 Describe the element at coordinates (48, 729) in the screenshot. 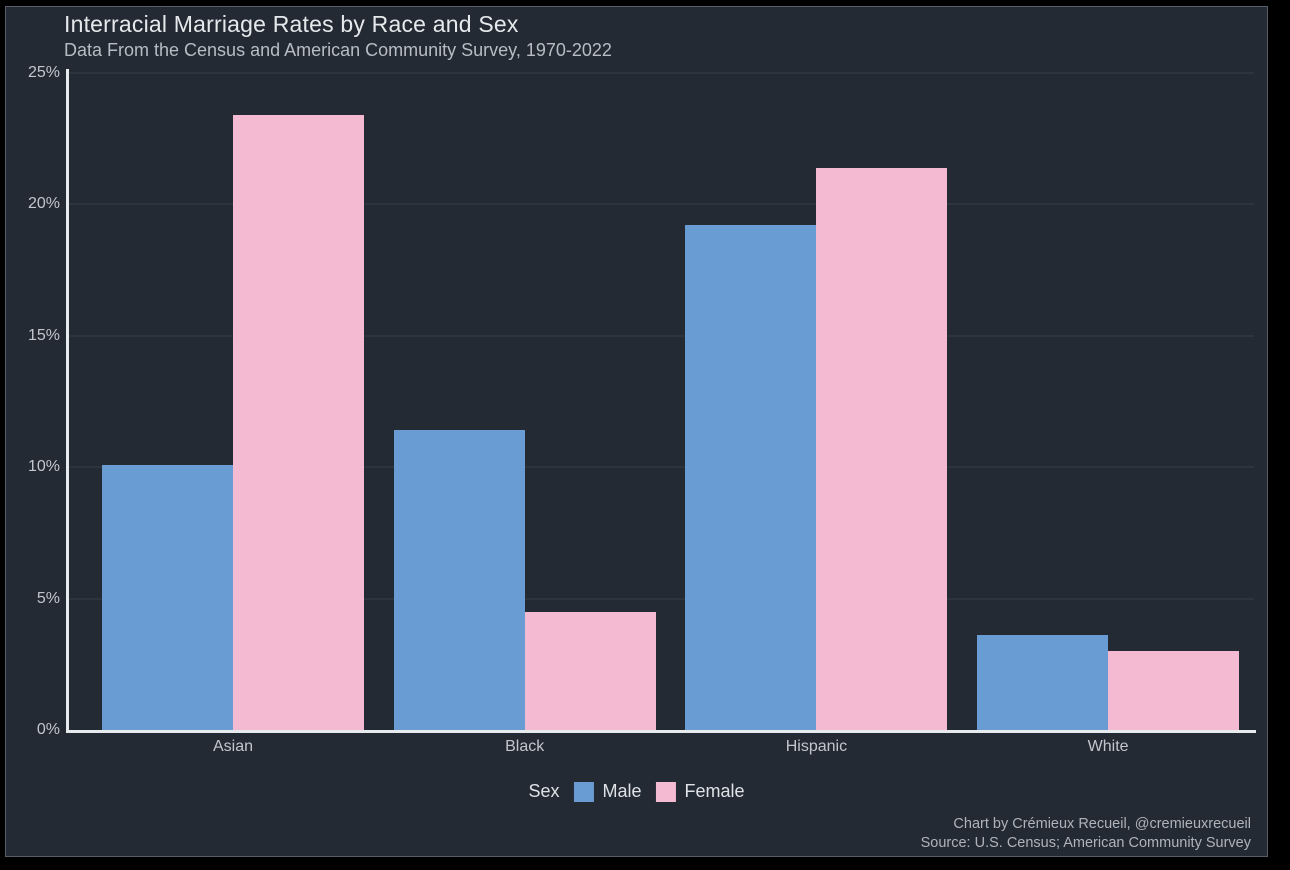

I see `y-tick-label-0: 0%` at that location.